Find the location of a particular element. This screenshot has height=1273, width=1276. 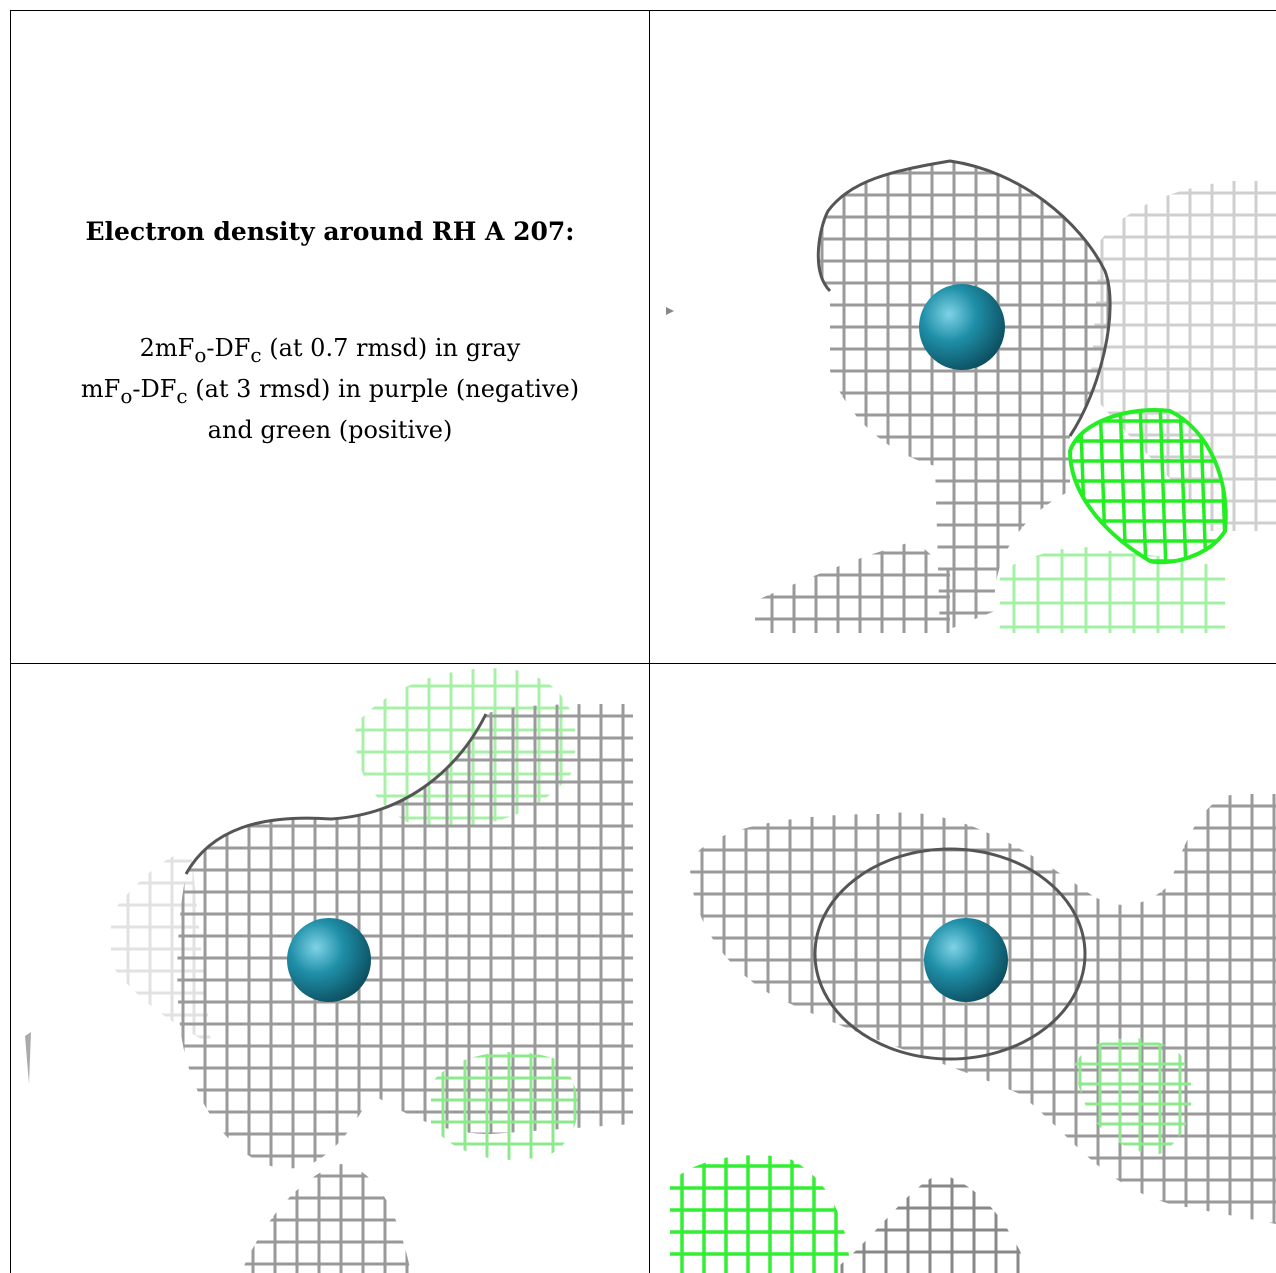

caption-line-2mfo: 2mFo-DFc (at 0.7 rmsd) in gray is located at coordinates (330, 351).